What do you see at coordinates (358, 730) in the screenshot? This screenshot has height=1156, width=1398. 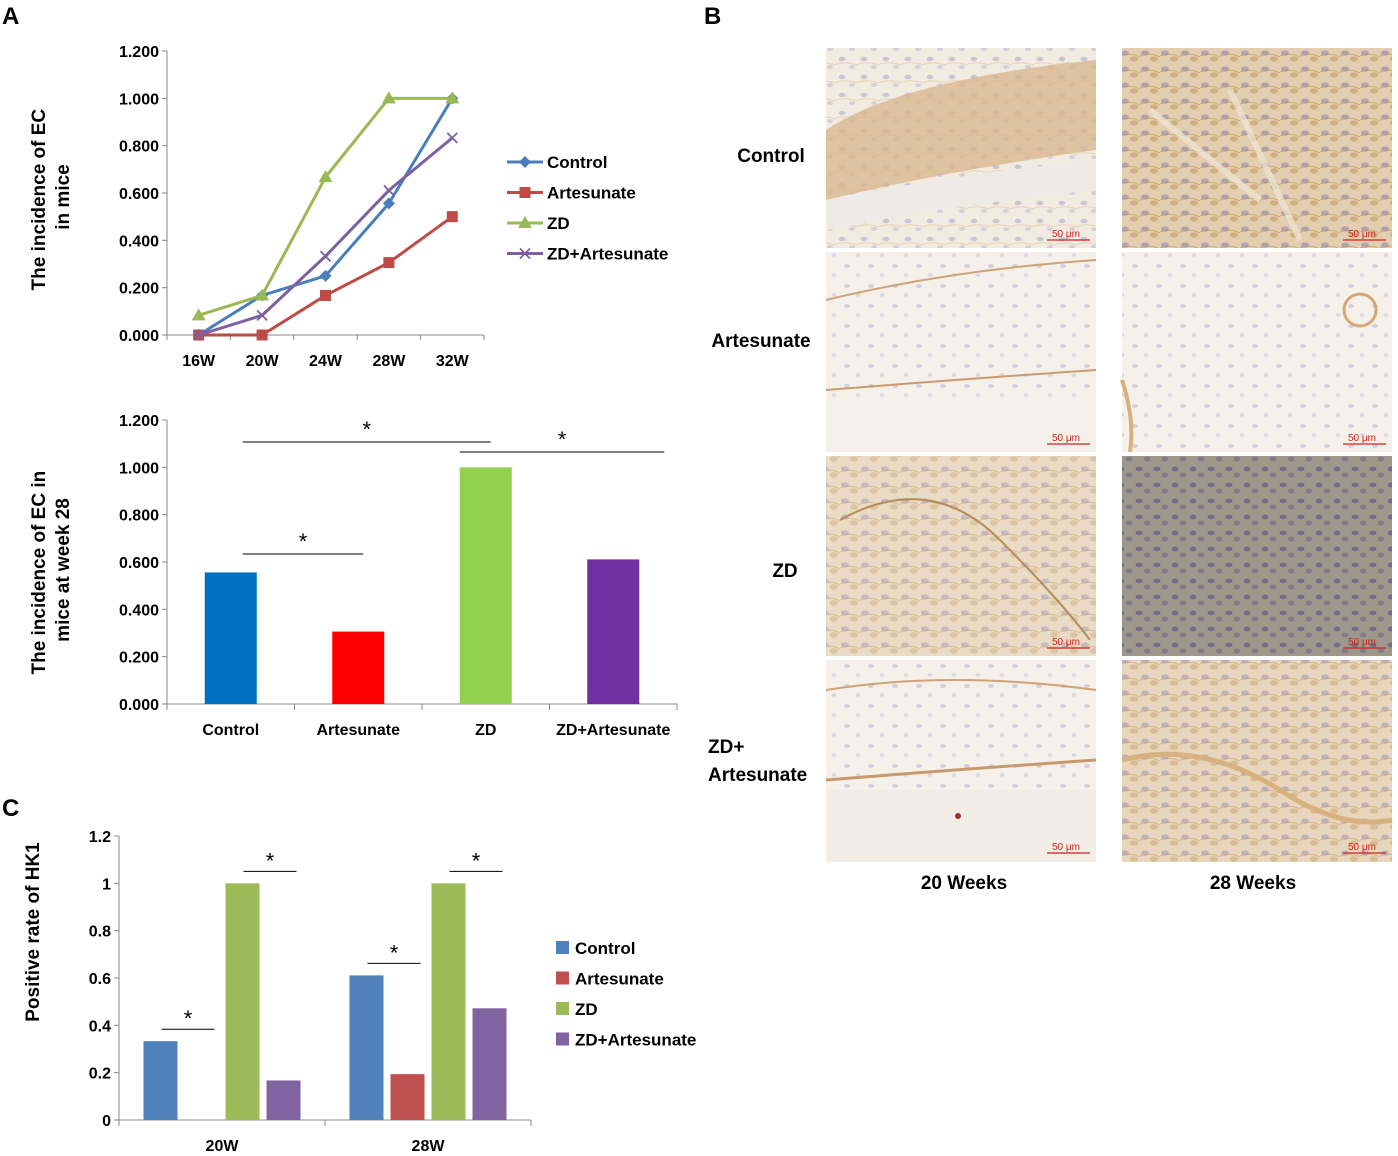 I see `bar-x-tick-label: Artesunate` at bounding box center [358, 730].